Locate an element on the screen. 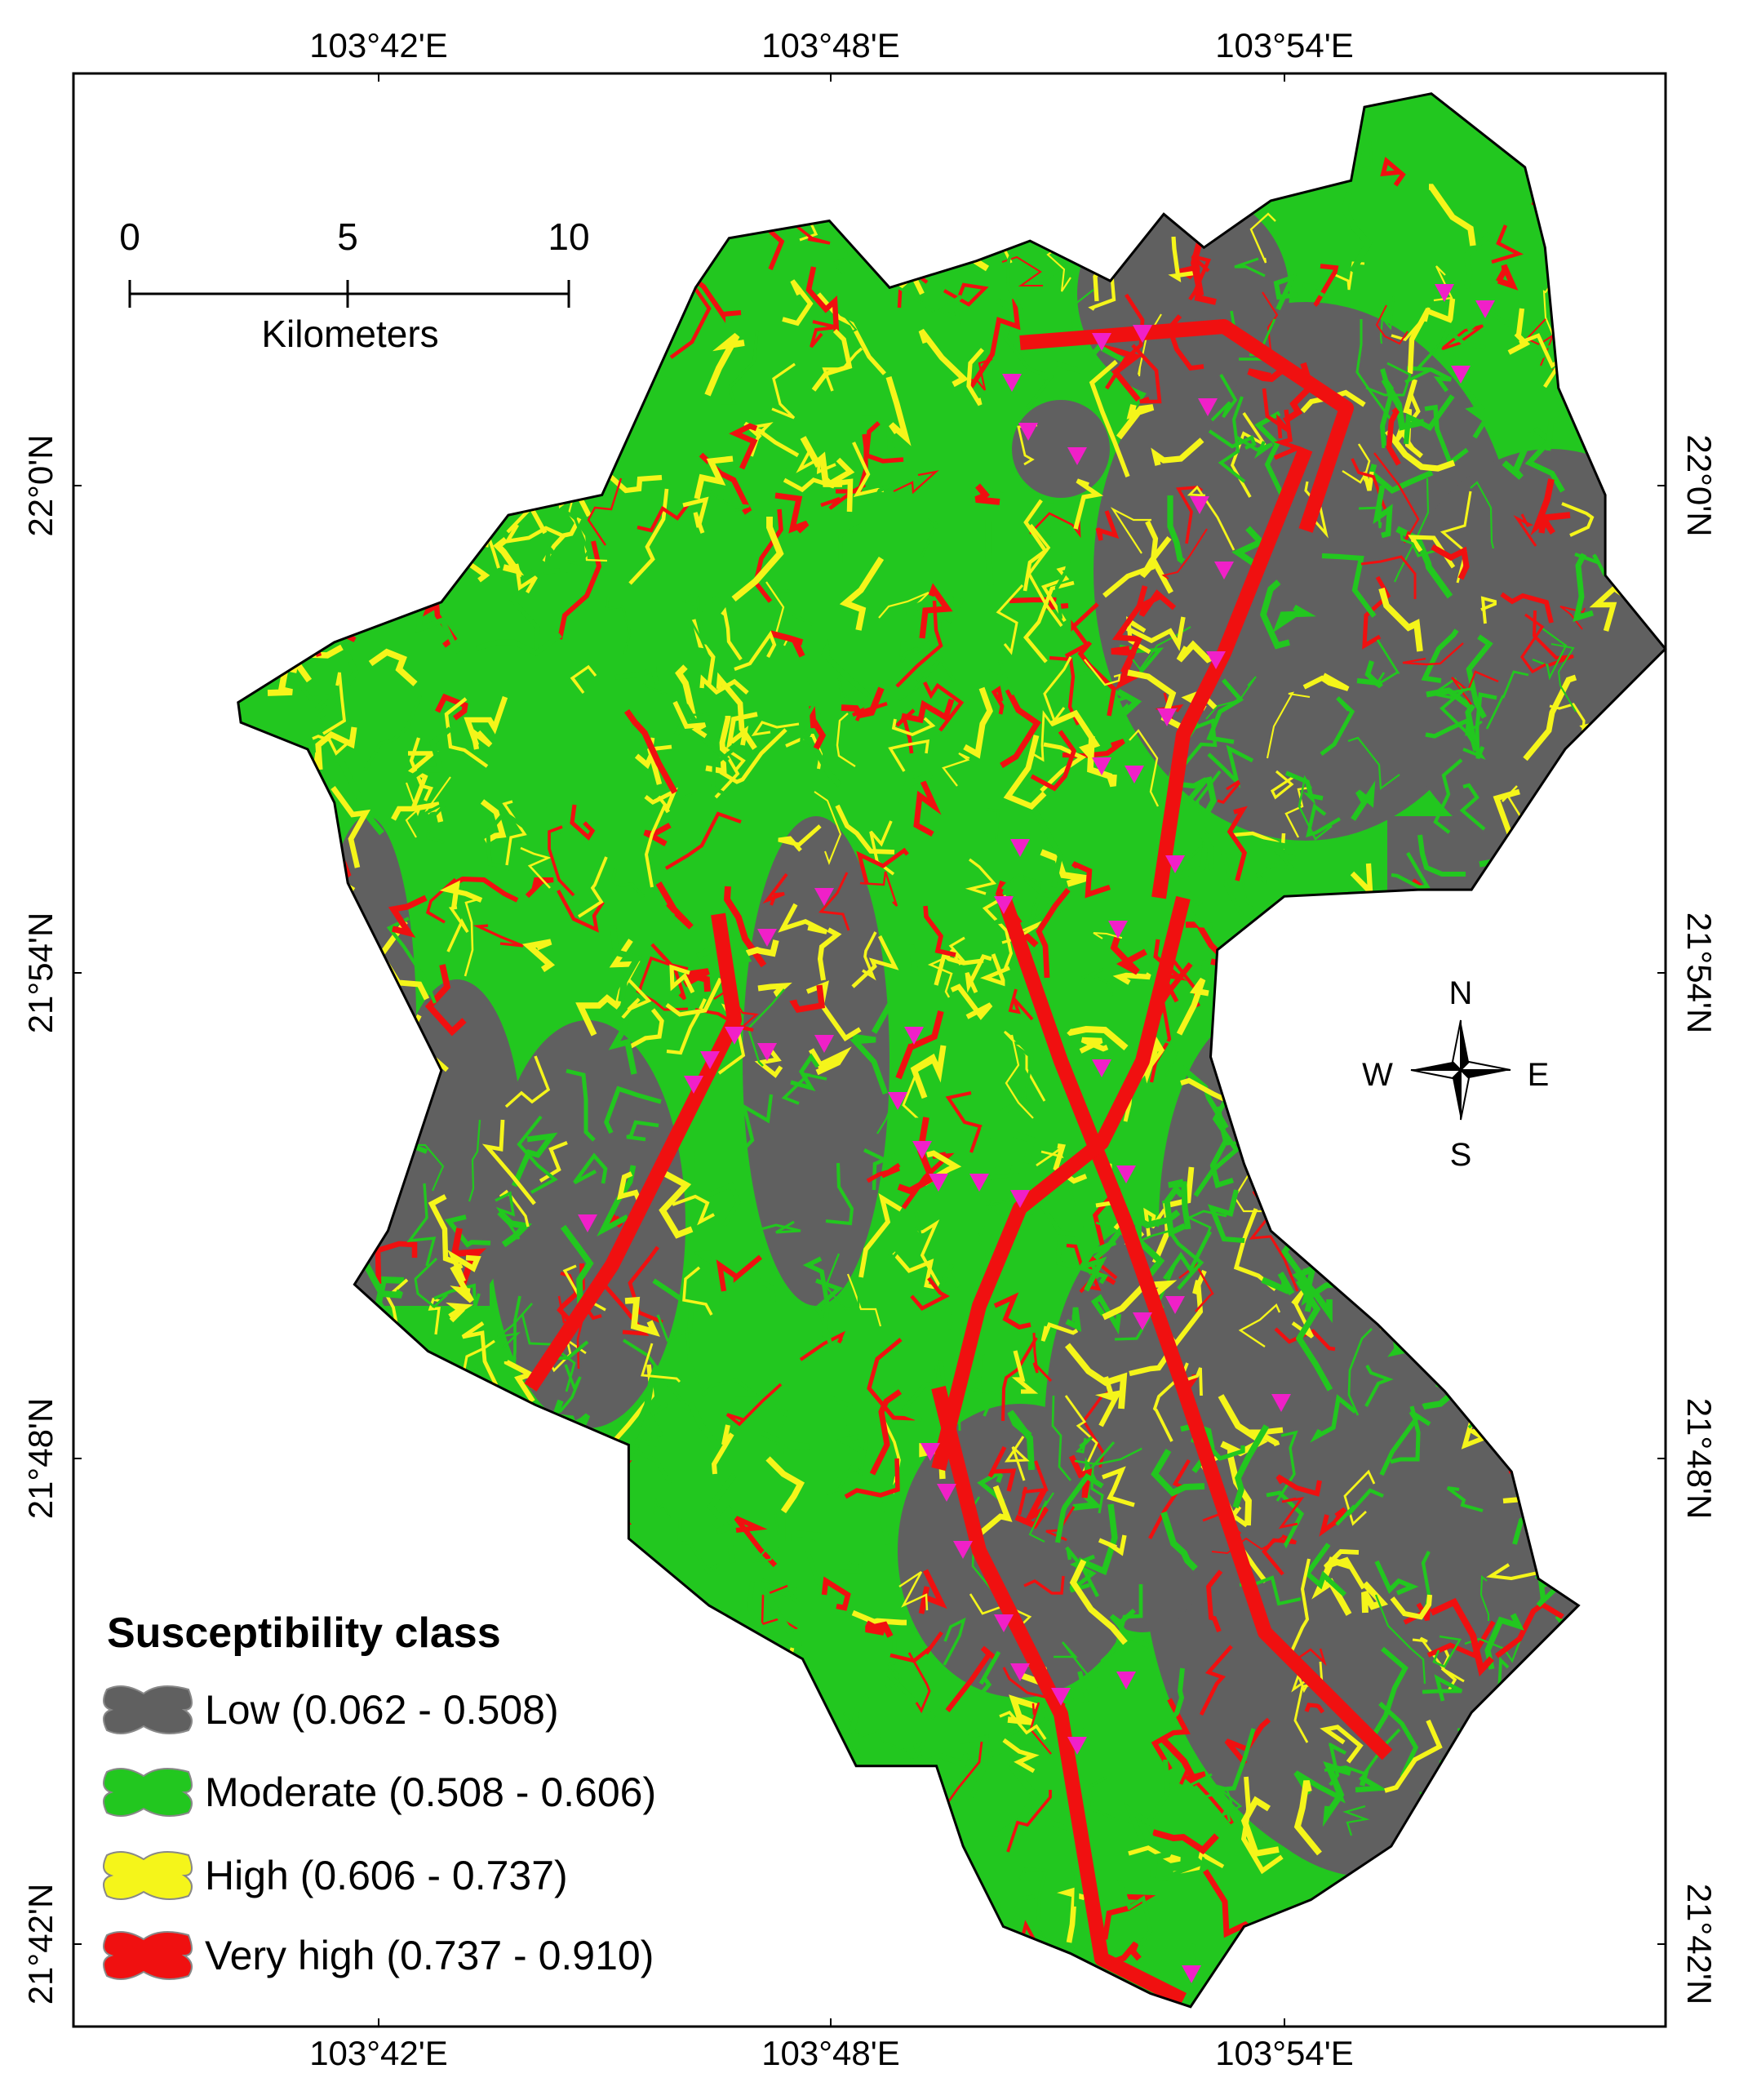 The image size is (1739, 2100). legend-label: Moderate (0.508 - 0.606) is located at coordinates (430, 1792).